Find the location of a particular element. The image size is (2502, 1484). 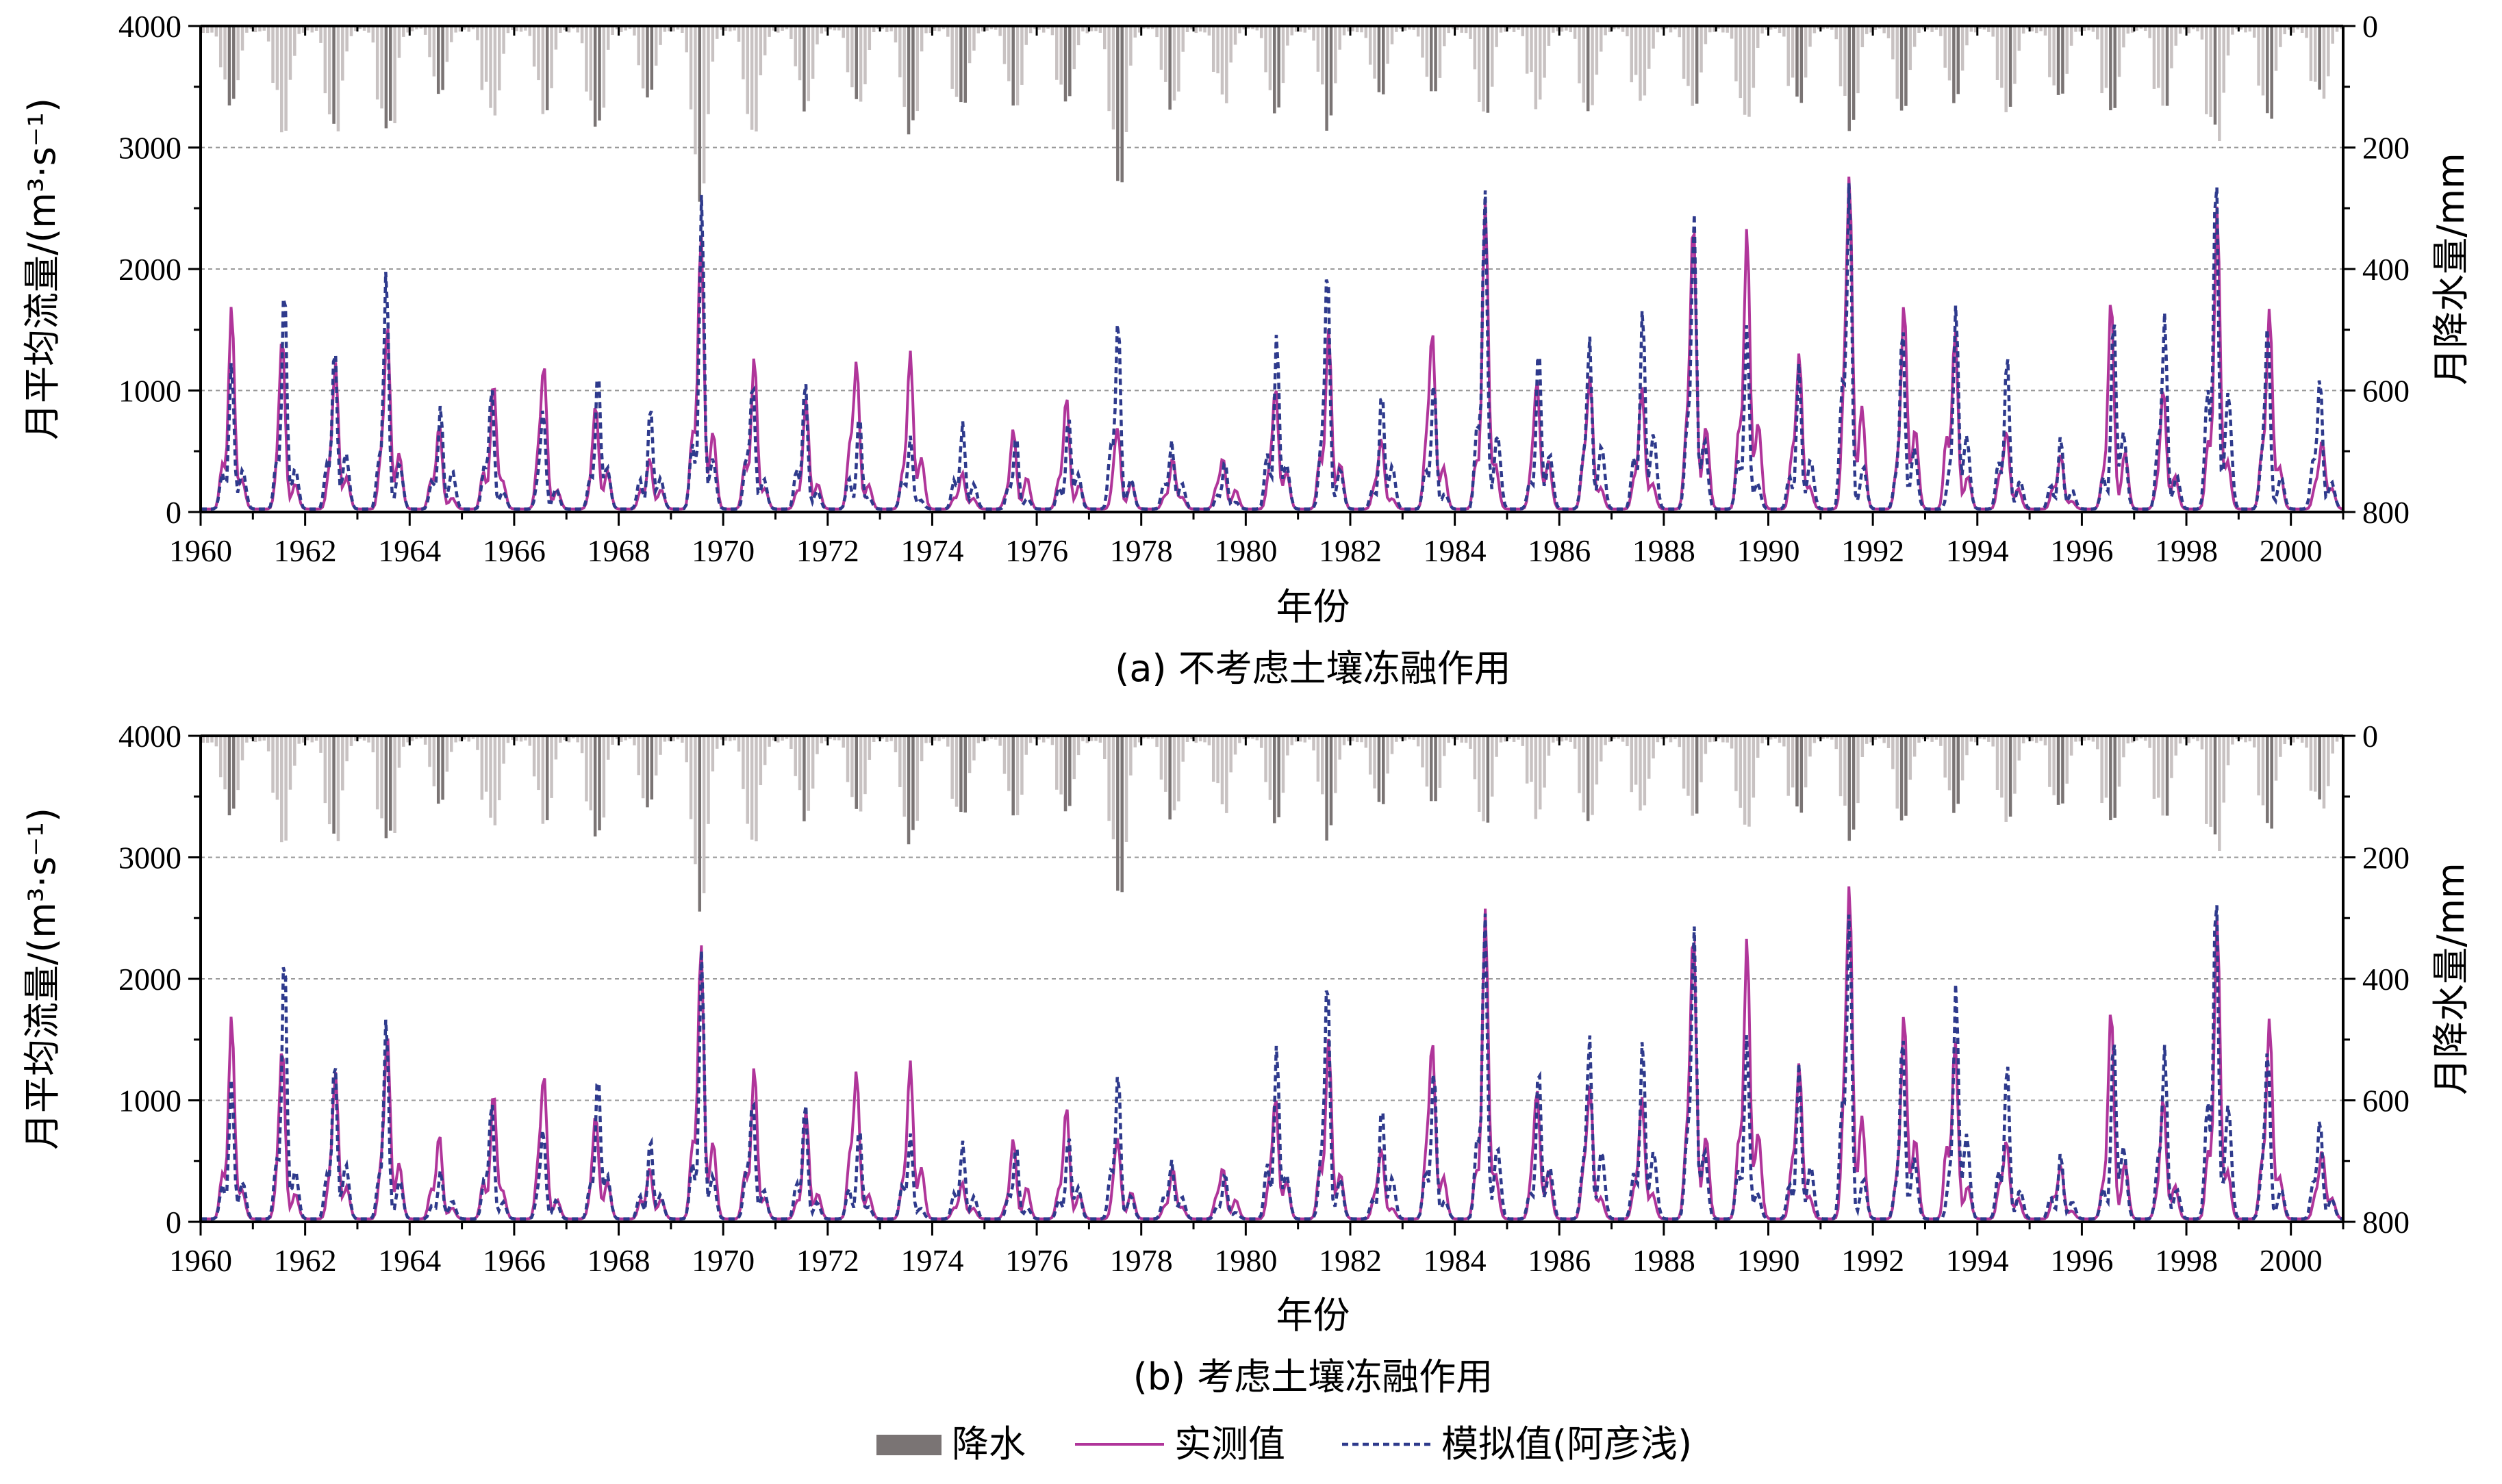

y2-tick-label: 0 is located at coordinates (2370, 736).